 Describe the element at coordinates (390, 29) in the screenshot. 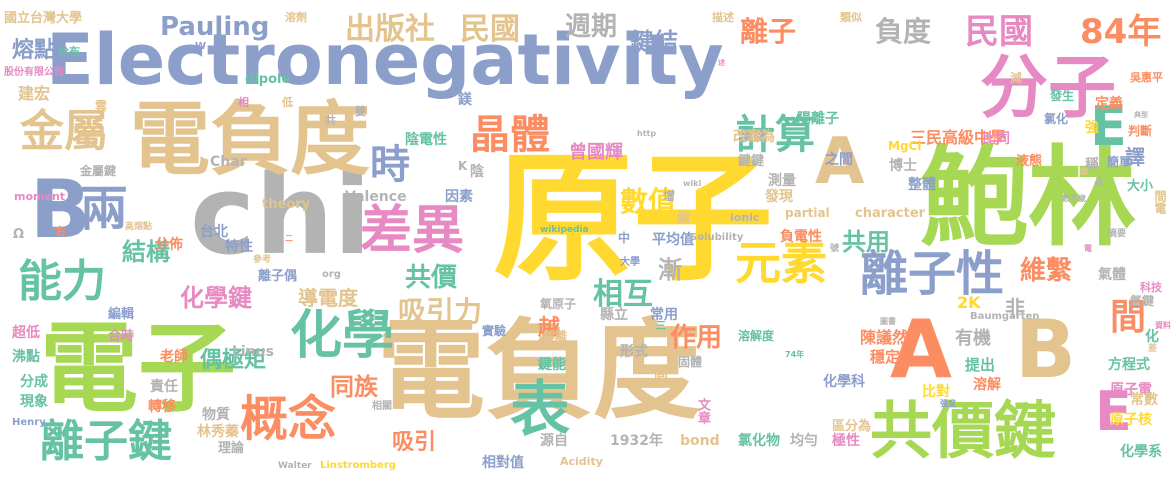

I see `word-item: 出版社` at that location.